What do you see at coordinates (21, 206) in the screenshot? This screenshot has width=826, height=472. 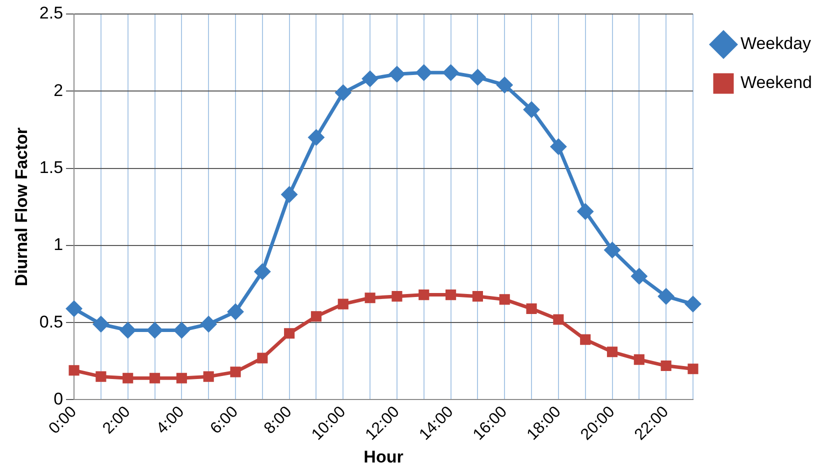 I see `y-axis-title: Diurnal Flow Factor` at bounding box center [21, 206].